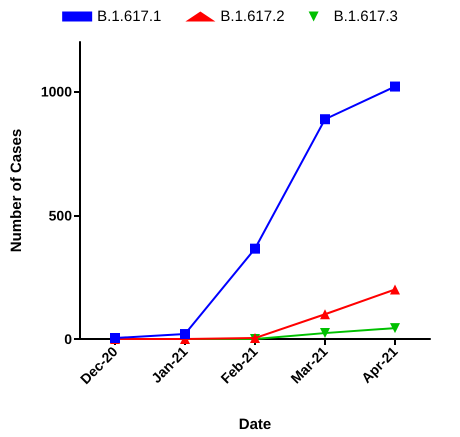 The height and width of the screenshot is (437, 460). What do you see at coordinates (16, 190) in the screenshot?
I see `y-axis-title: Number of Cases` at bounding box center [16, 190].